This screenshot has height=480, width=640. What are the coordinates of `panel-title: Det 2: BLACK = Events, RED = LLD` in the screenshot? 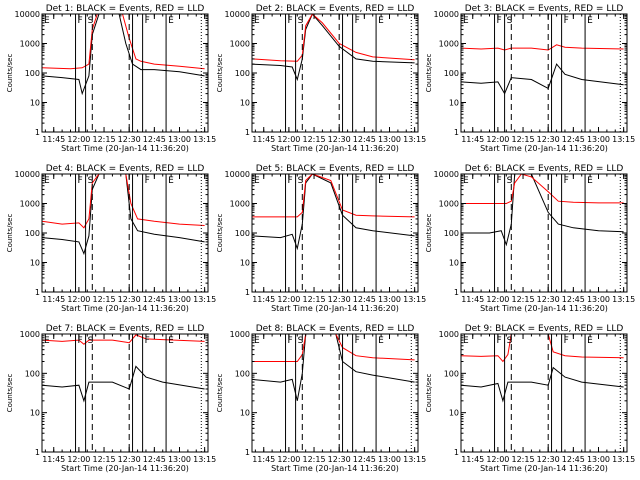 It's located at (335, 9).